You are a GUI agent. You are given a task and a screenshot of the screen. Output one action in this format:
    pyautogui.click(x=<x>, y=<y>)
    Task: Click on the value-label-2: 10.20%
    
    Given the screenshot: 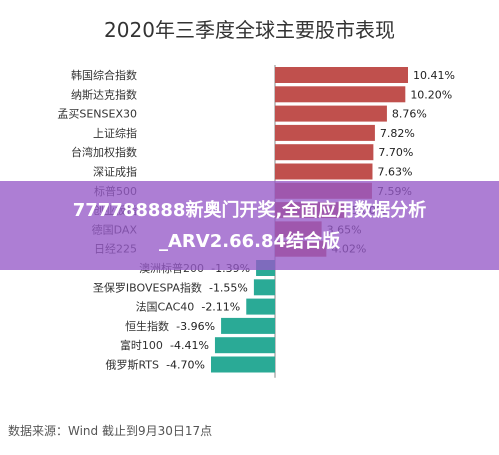 What is the action you would take?
    pyautogui.click(x=431, y=94)
    